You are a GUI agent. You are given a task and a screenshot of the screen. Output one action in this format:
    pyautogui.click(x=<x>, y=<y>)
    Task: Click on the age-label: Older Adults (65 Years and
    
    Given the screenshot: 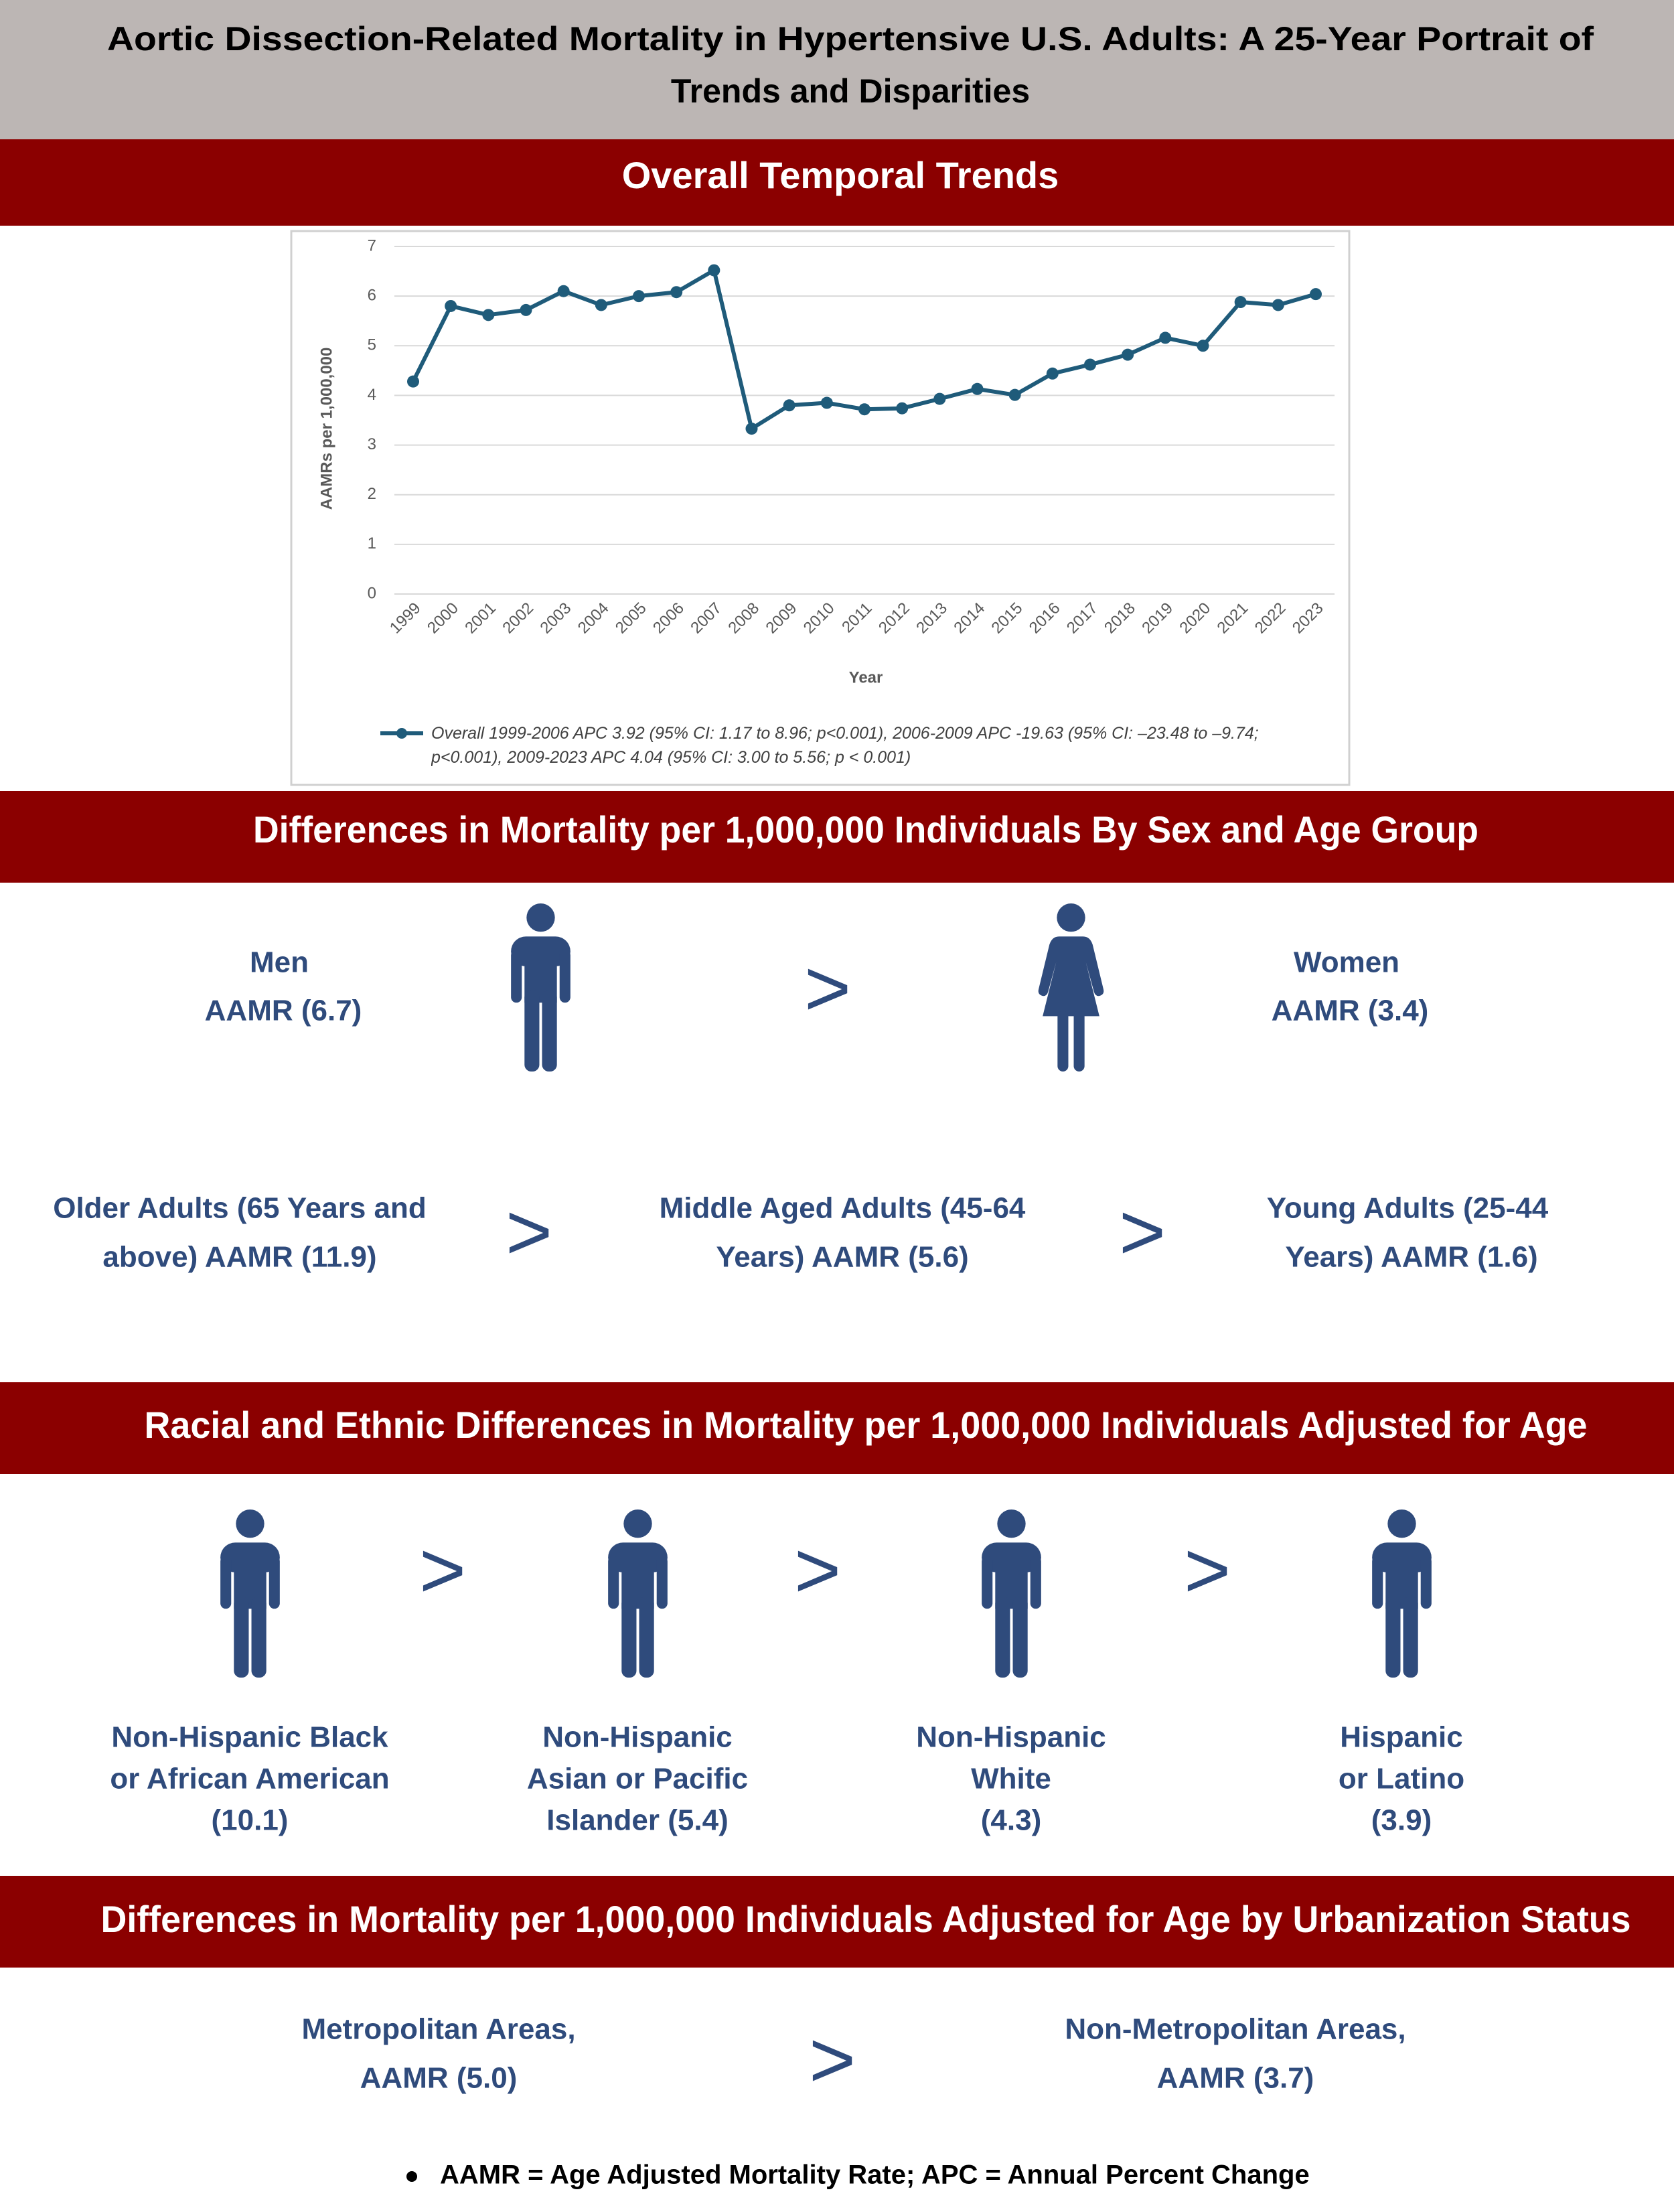 What is the action you would take?
    pyautogui.click(x=240, y=1208)
    